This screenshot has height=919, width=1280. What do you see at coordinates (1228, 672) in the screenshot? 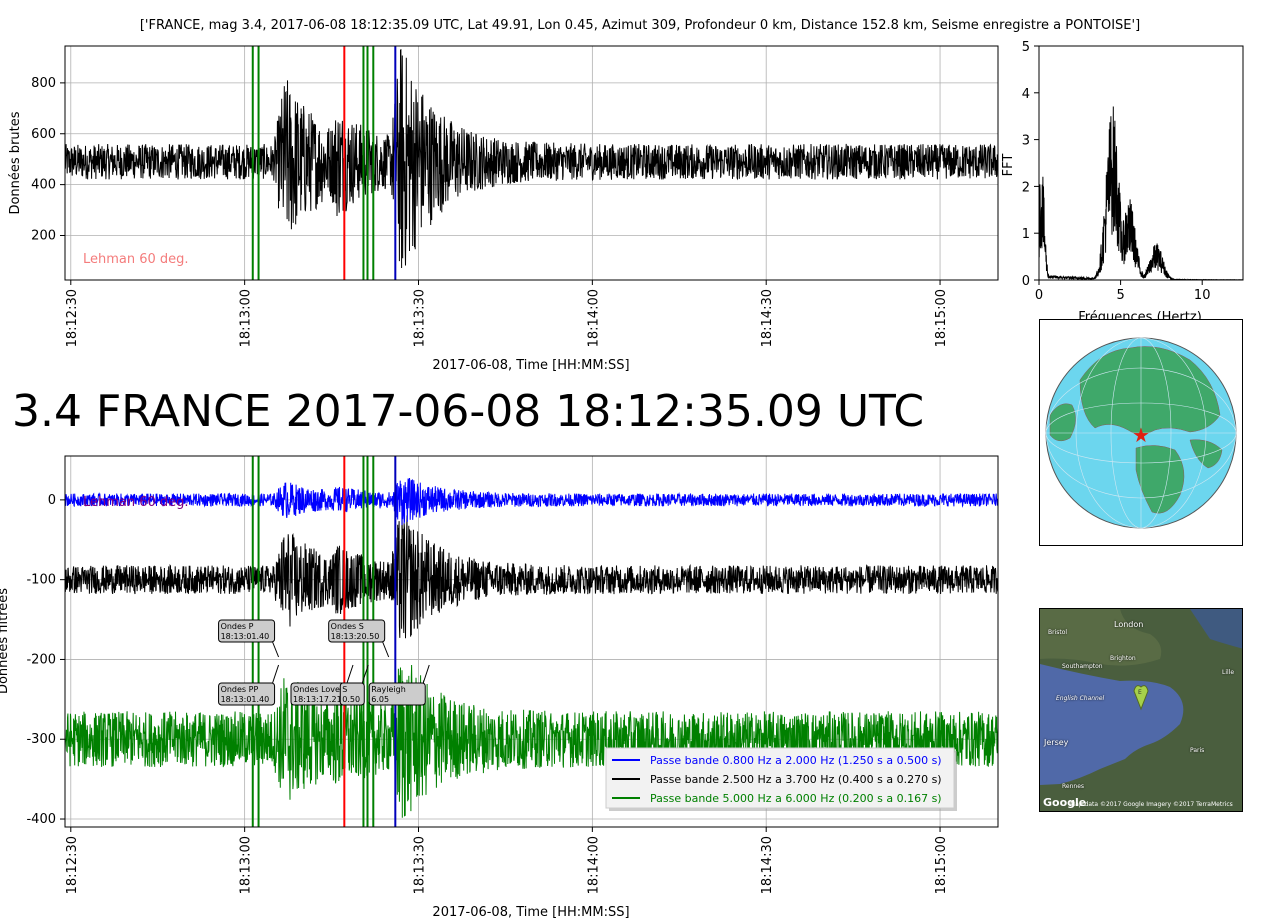
I see `map-label-lille: Lille` at bounding box center [1228, 672].